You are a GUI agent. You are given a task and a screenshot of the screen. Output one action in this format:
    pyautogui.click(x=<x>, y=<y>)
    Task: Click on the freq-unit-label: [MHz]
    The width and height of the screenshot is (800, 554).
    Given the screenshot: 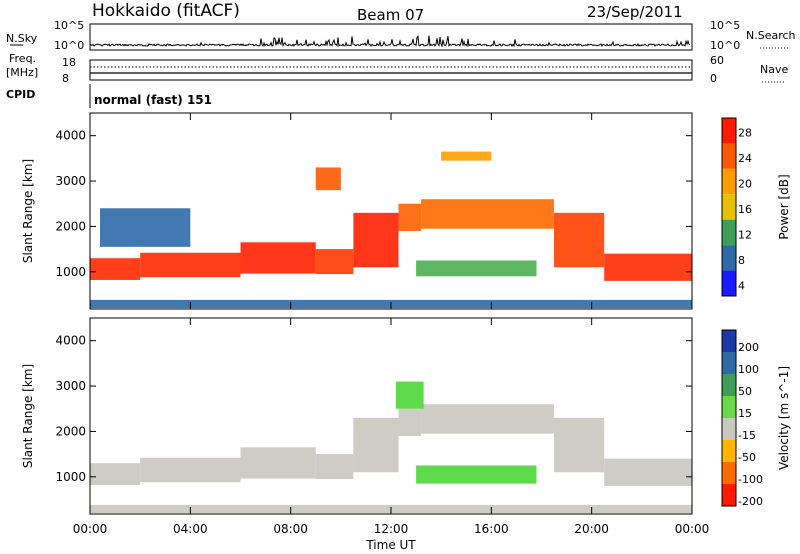 What is the action you would take?
    pyautogui.click(x=22, y=72)
    